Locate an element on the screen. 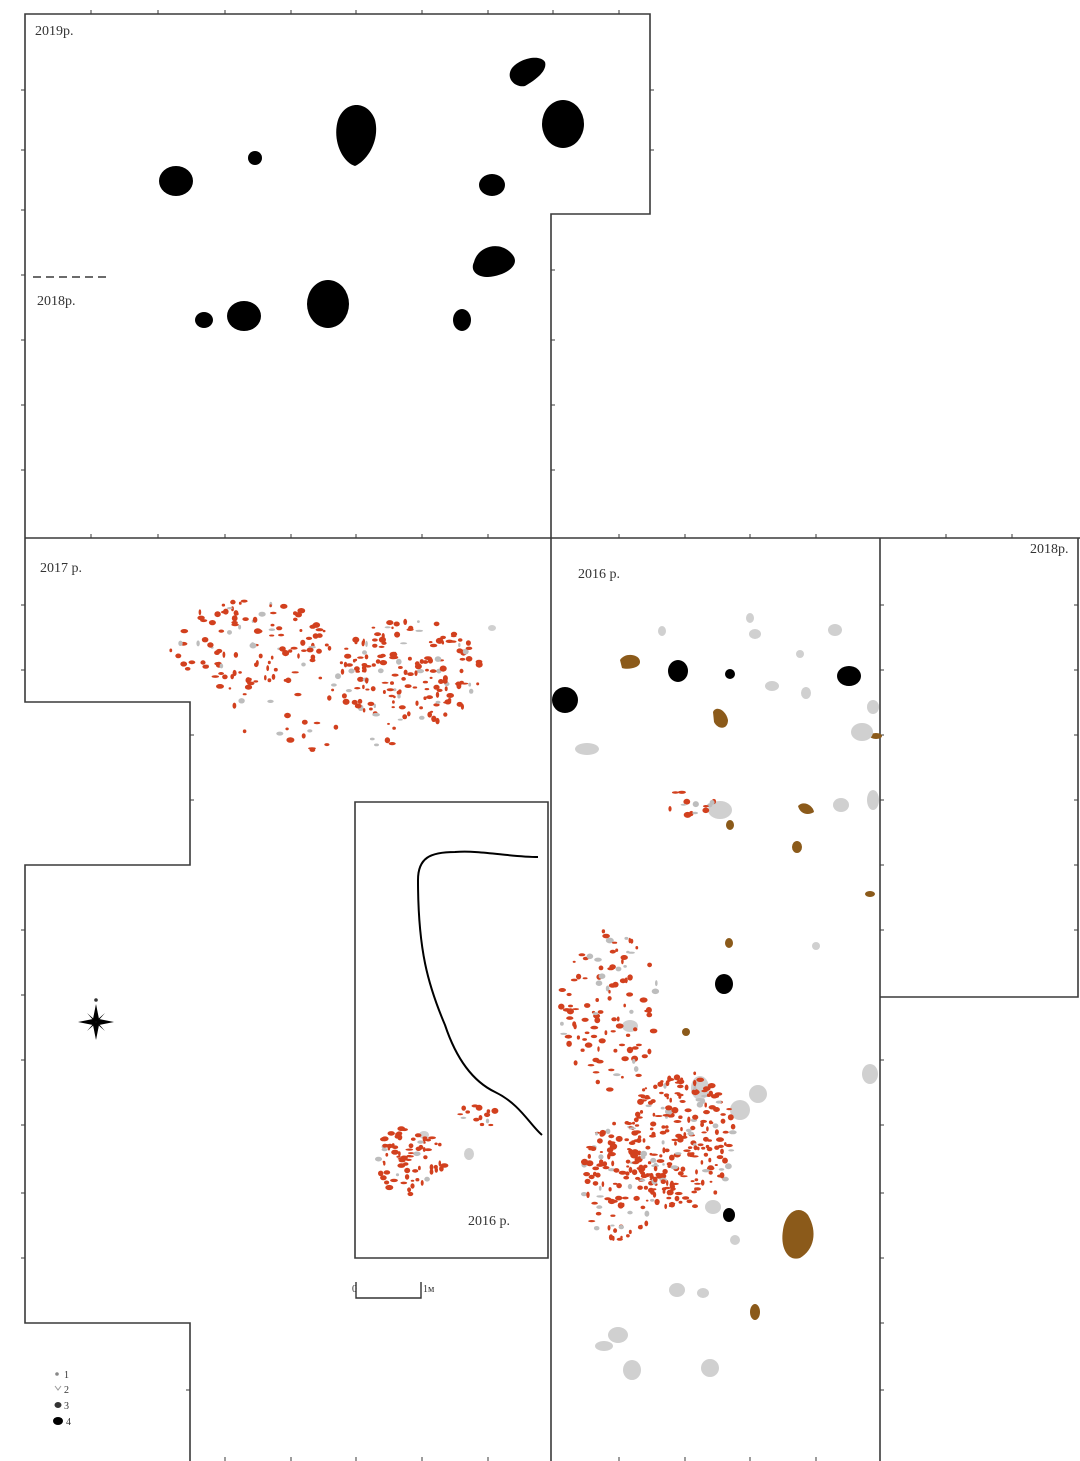  legend-label-1: 1 is located at coordinates (66, 1375).